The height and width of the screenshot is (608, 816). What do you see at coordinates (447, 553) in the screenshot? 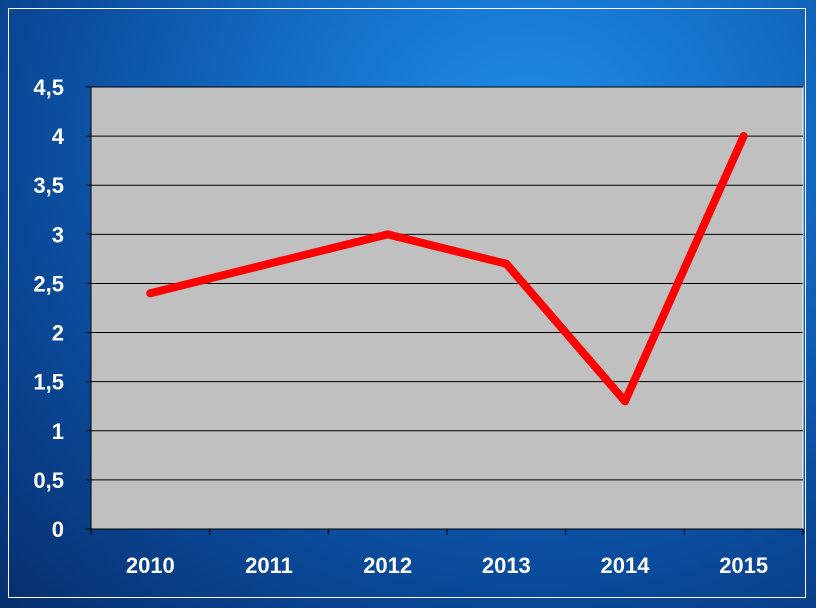
I see `x-axis: 2010 2011 2012 2013 2014 2015` at bounding box center [447, 553].